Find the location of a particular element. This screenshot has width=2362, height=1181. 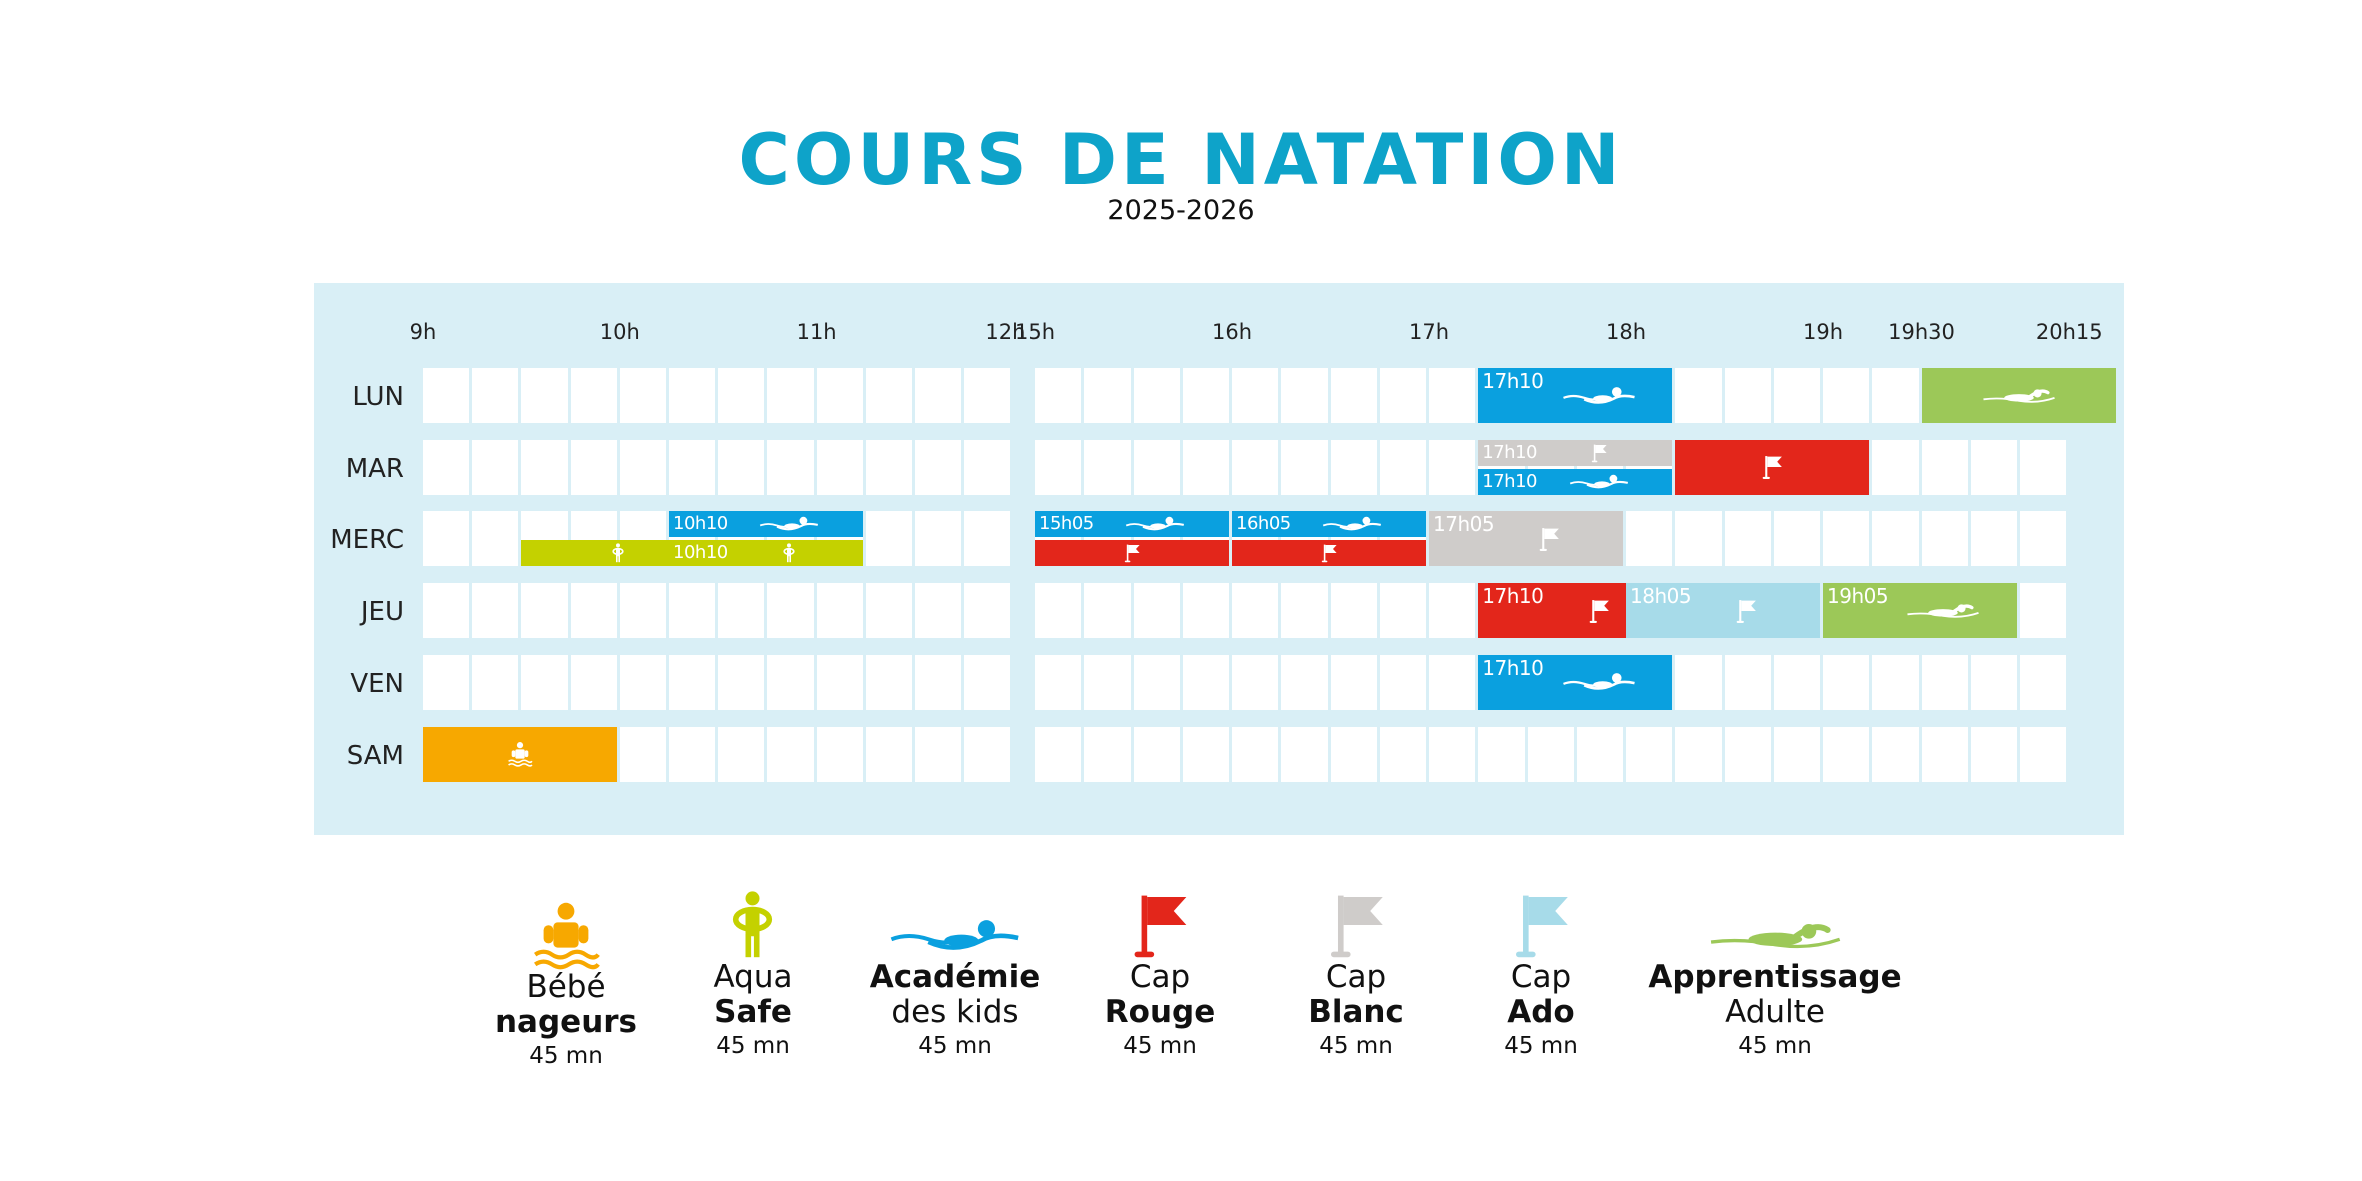

legend-item: Cap Rouge 45 mn is located at coordinates (1160, 971).